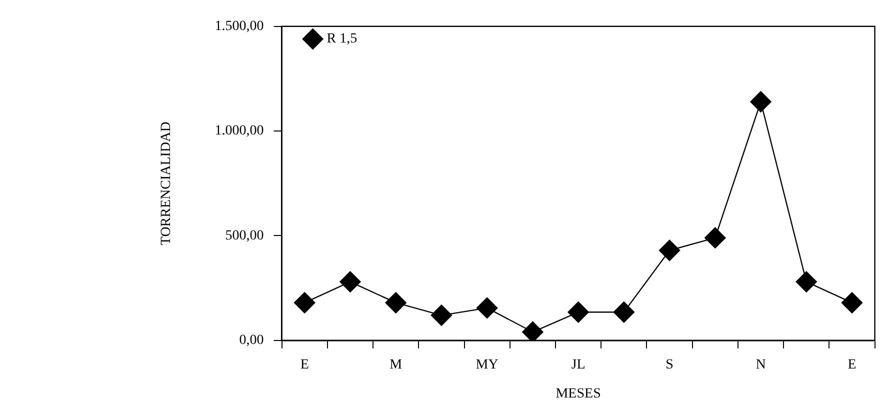 This screenshot has height=414, width=894. I want to click on x-tick-label: S, so click(670, 364).